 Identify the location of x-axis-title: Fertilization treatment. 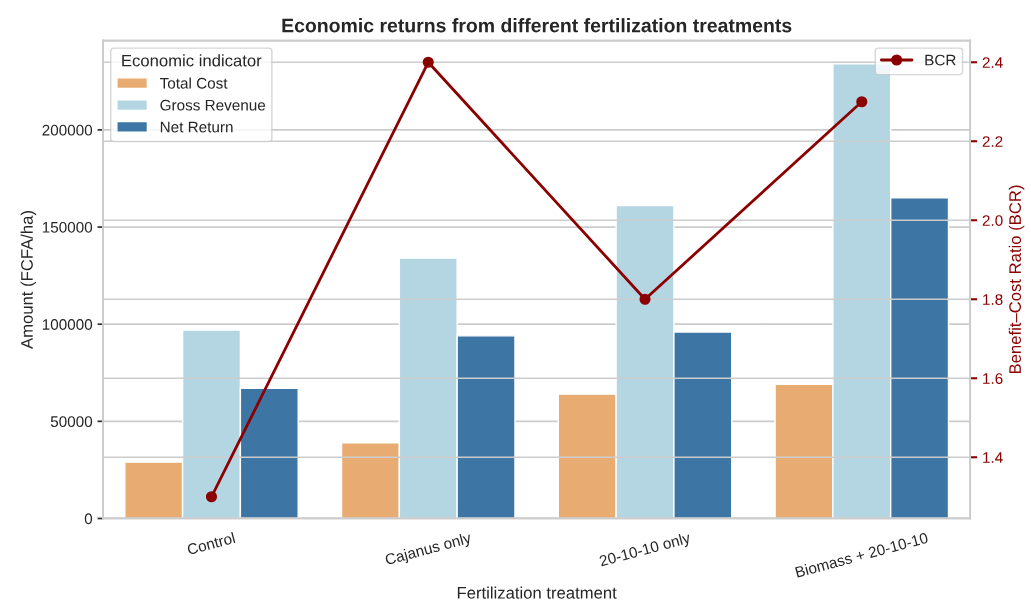
(537, 592).